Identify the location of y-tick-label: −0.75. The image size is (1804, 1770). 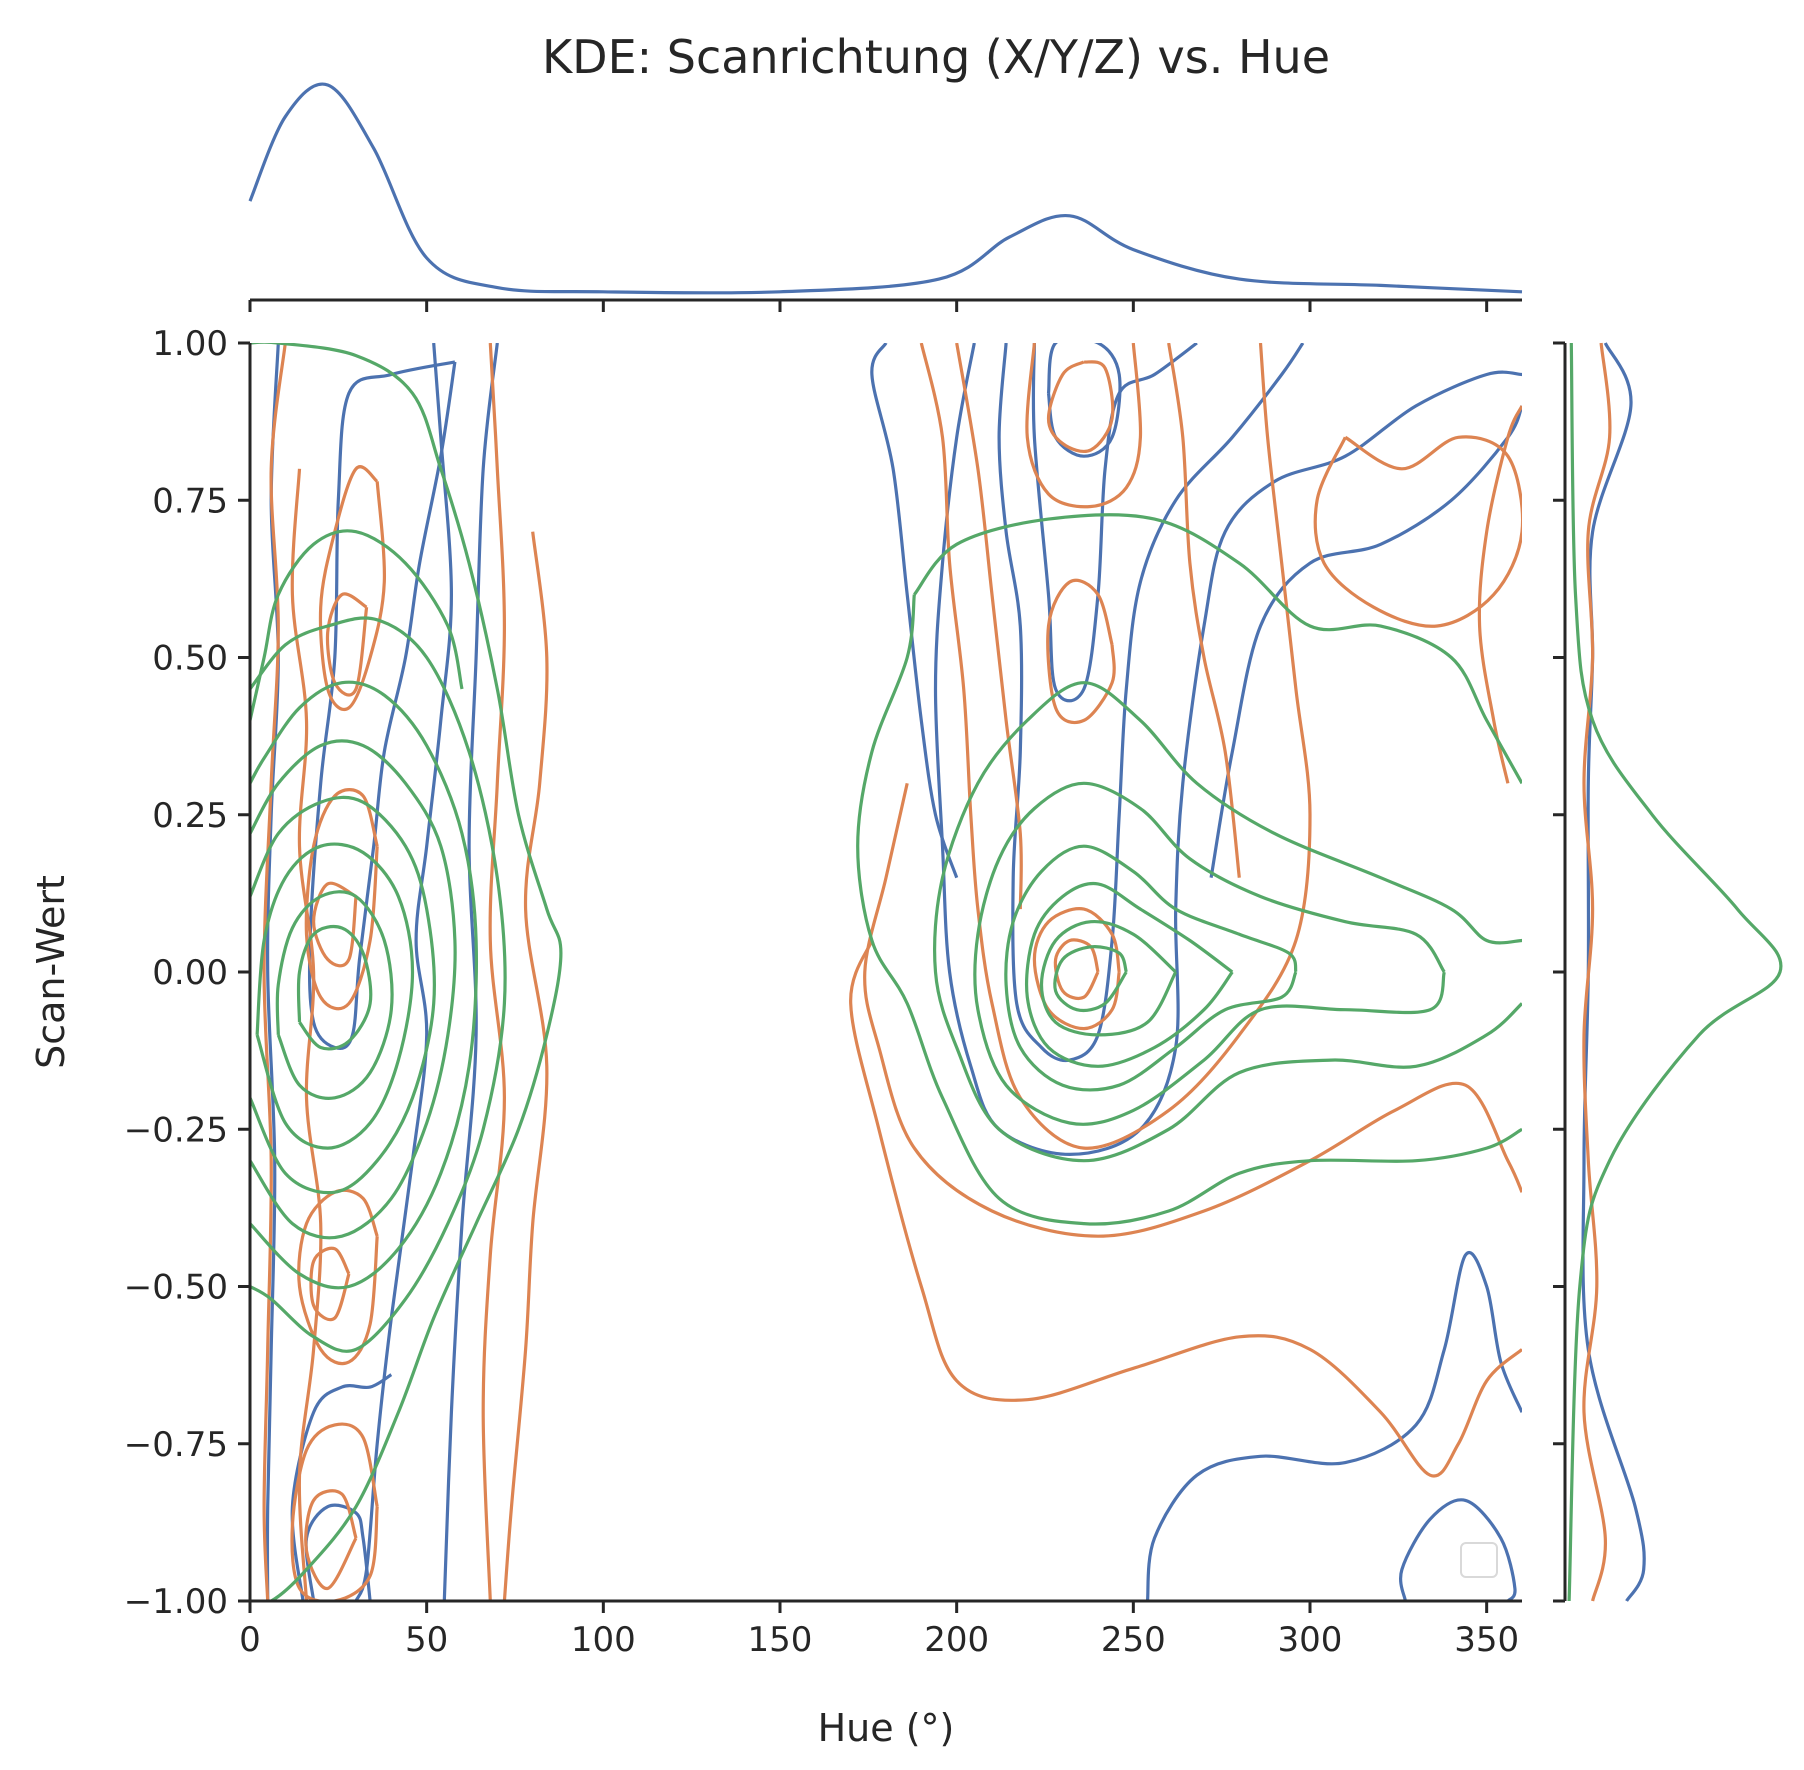
(176, 1445).